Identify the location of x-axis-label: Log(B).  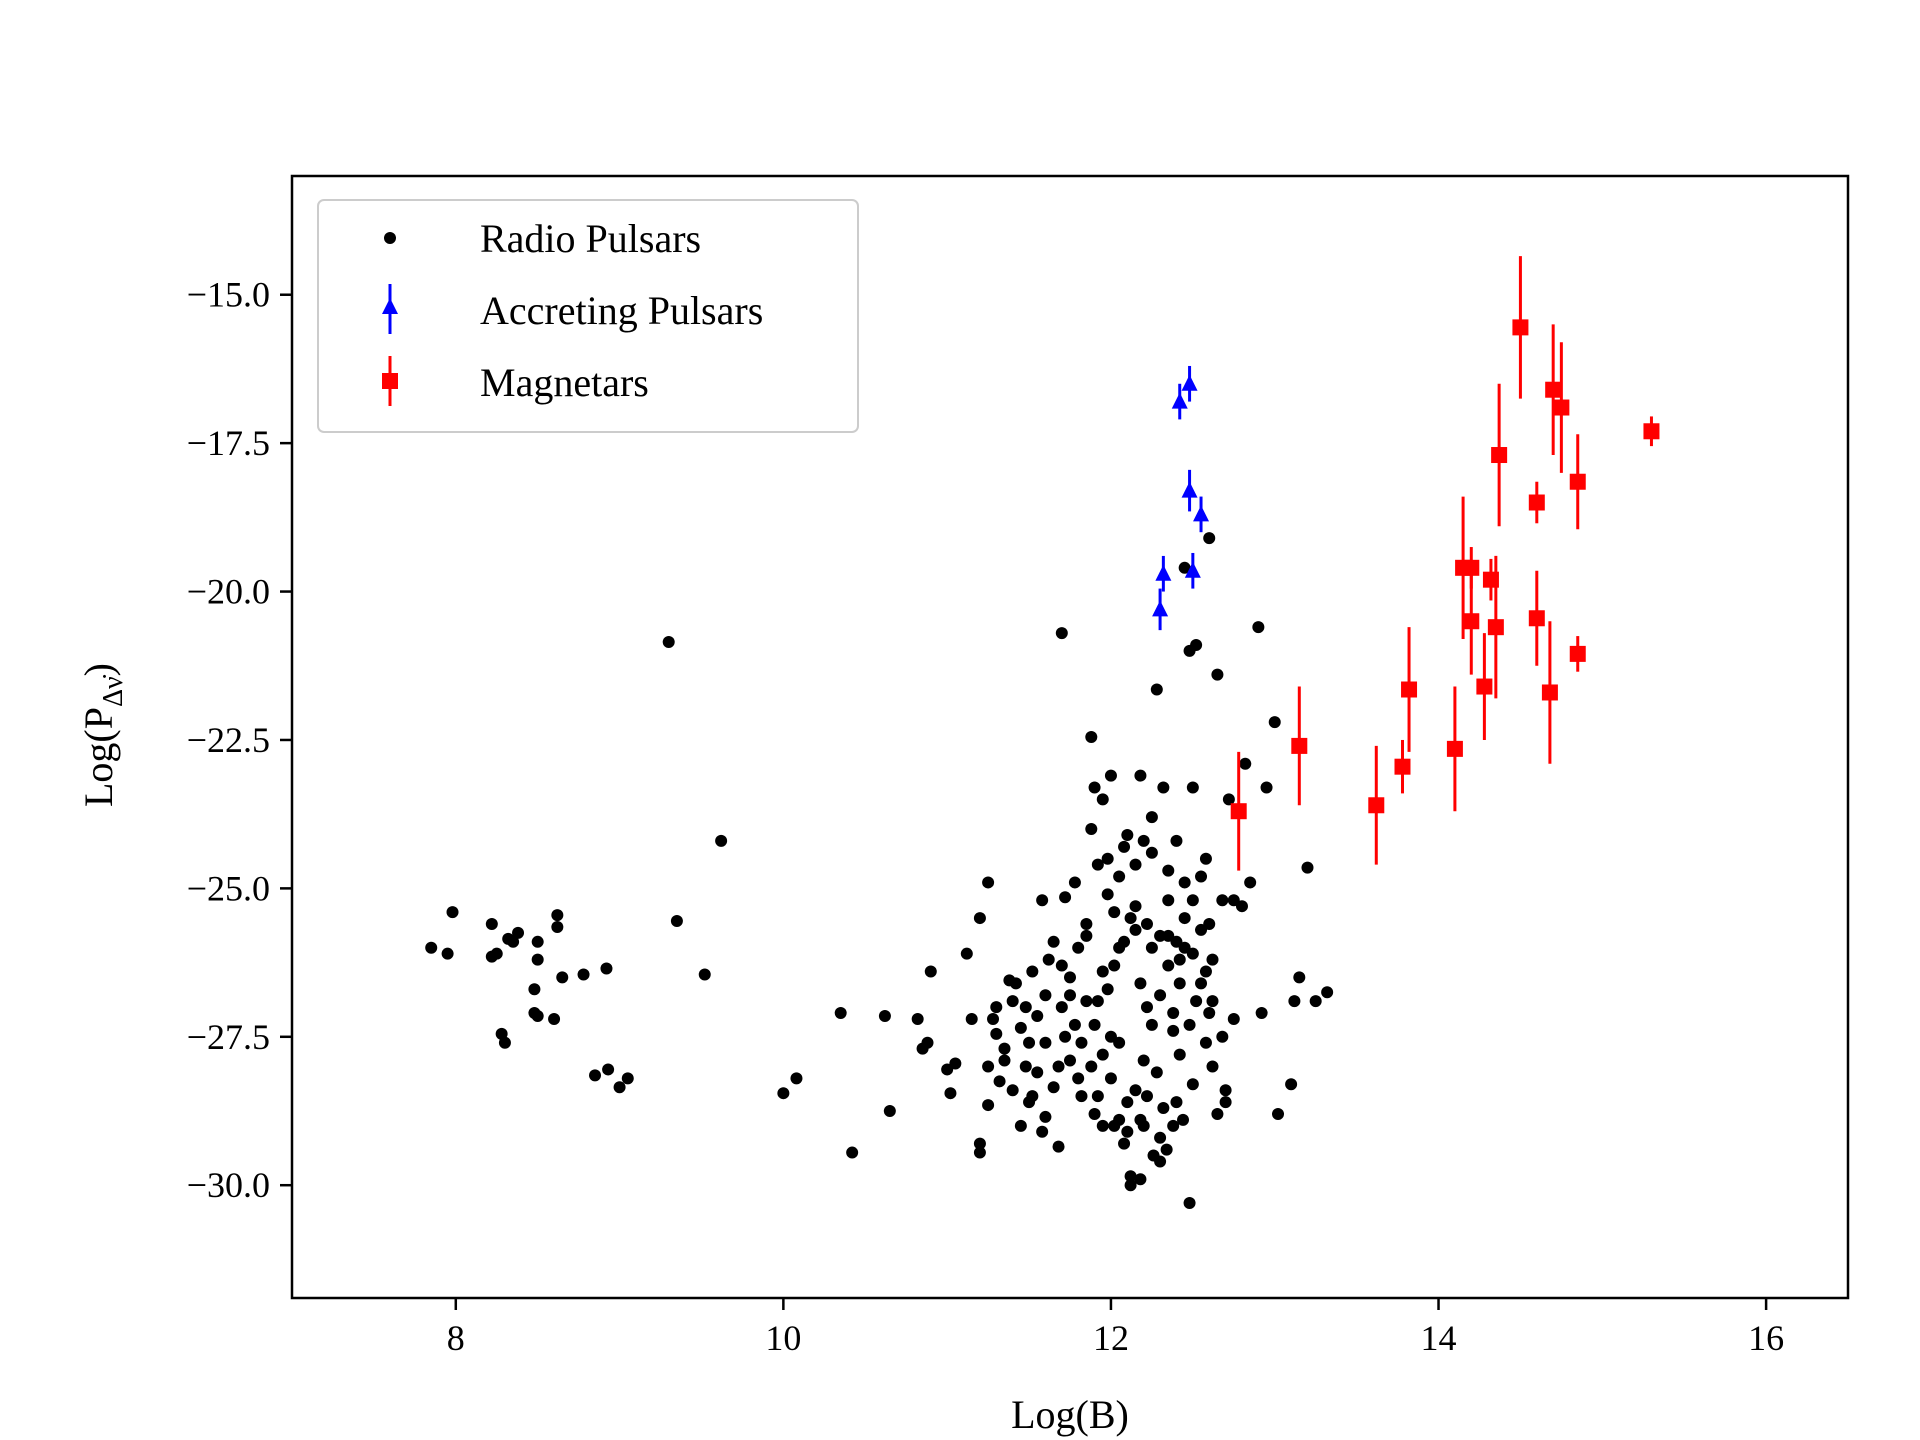
(1070, 1414).